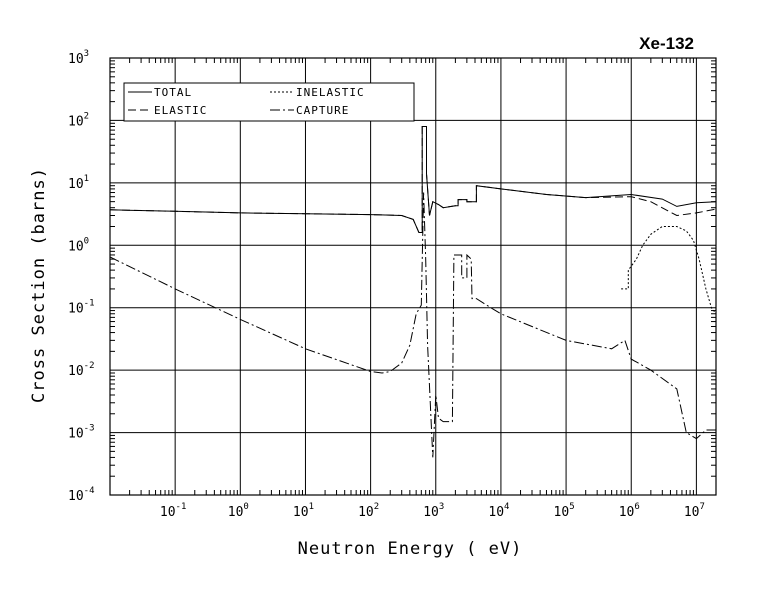 The height and width of the screenshot is (590, 780). What do you see at coordinates (322, 110) in the screenshot?
I see `legend-label-capture: CAPTURE` at bounding box center [322, 110].